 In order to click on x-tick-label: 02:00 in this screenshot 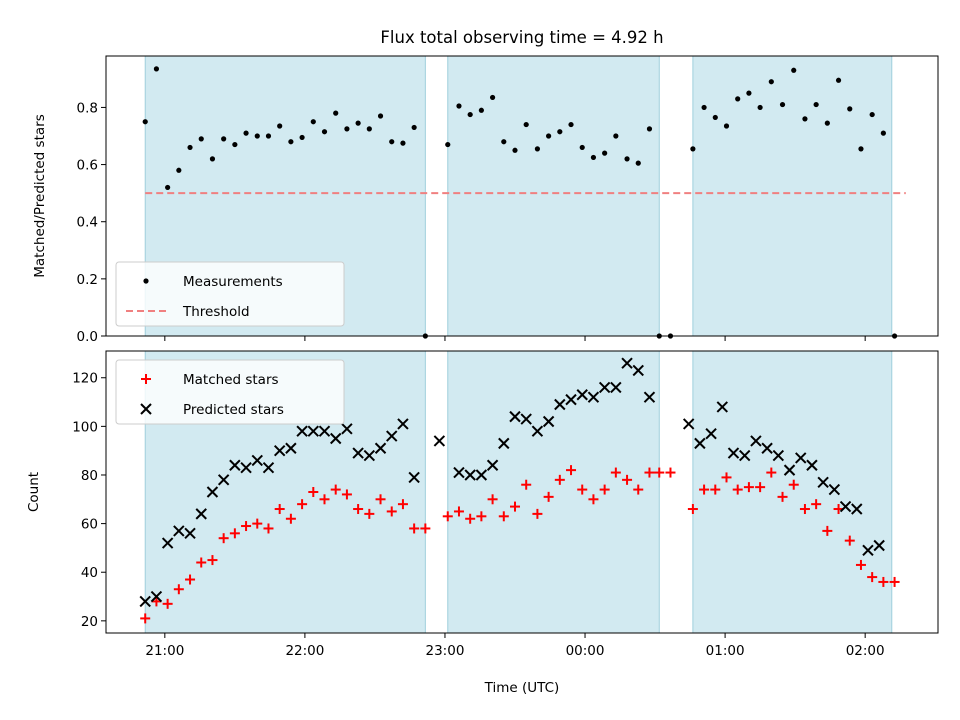, I will do `click(865, 651)`.